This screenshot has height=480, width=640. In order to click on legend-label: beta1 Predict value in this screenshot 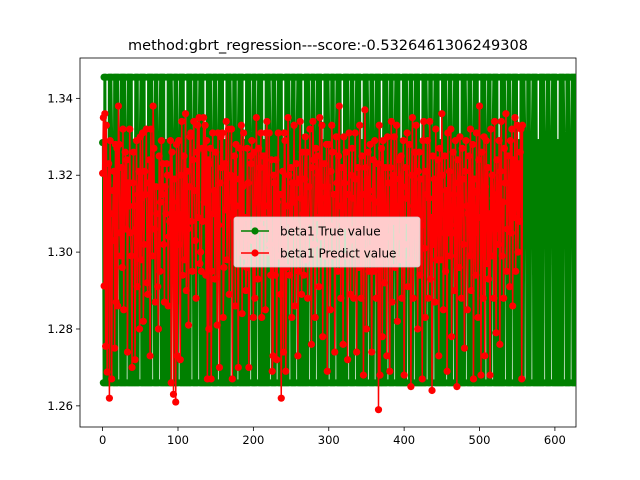, I will do `click(338, 254)`.